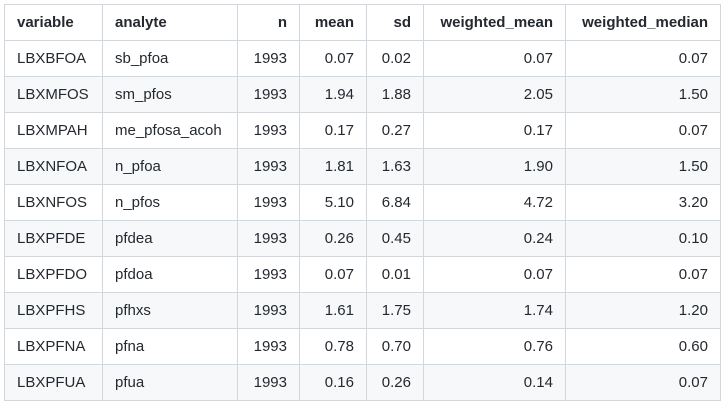 The image size is (727, 418). I want to click on column-header-n: n, so click(268, 22).